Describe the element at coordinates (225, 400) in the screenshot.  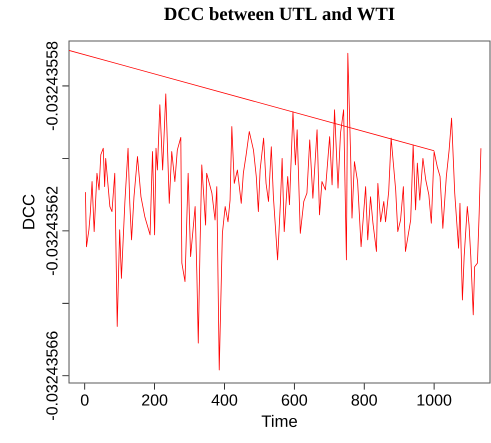
I see `x-tick-label: 400` at that location.